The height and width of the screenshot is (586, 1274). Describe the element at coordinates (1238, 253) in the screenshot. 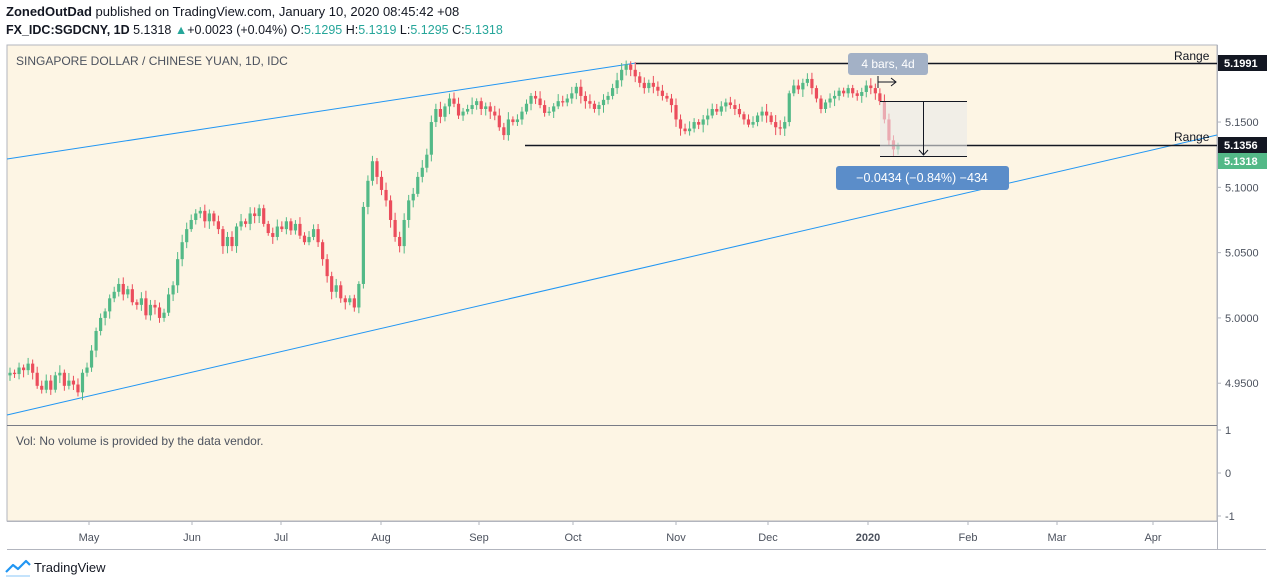

I see `price-axis: 4.9500 5.0000 5.0500 5.1000 5.1500` at that location.